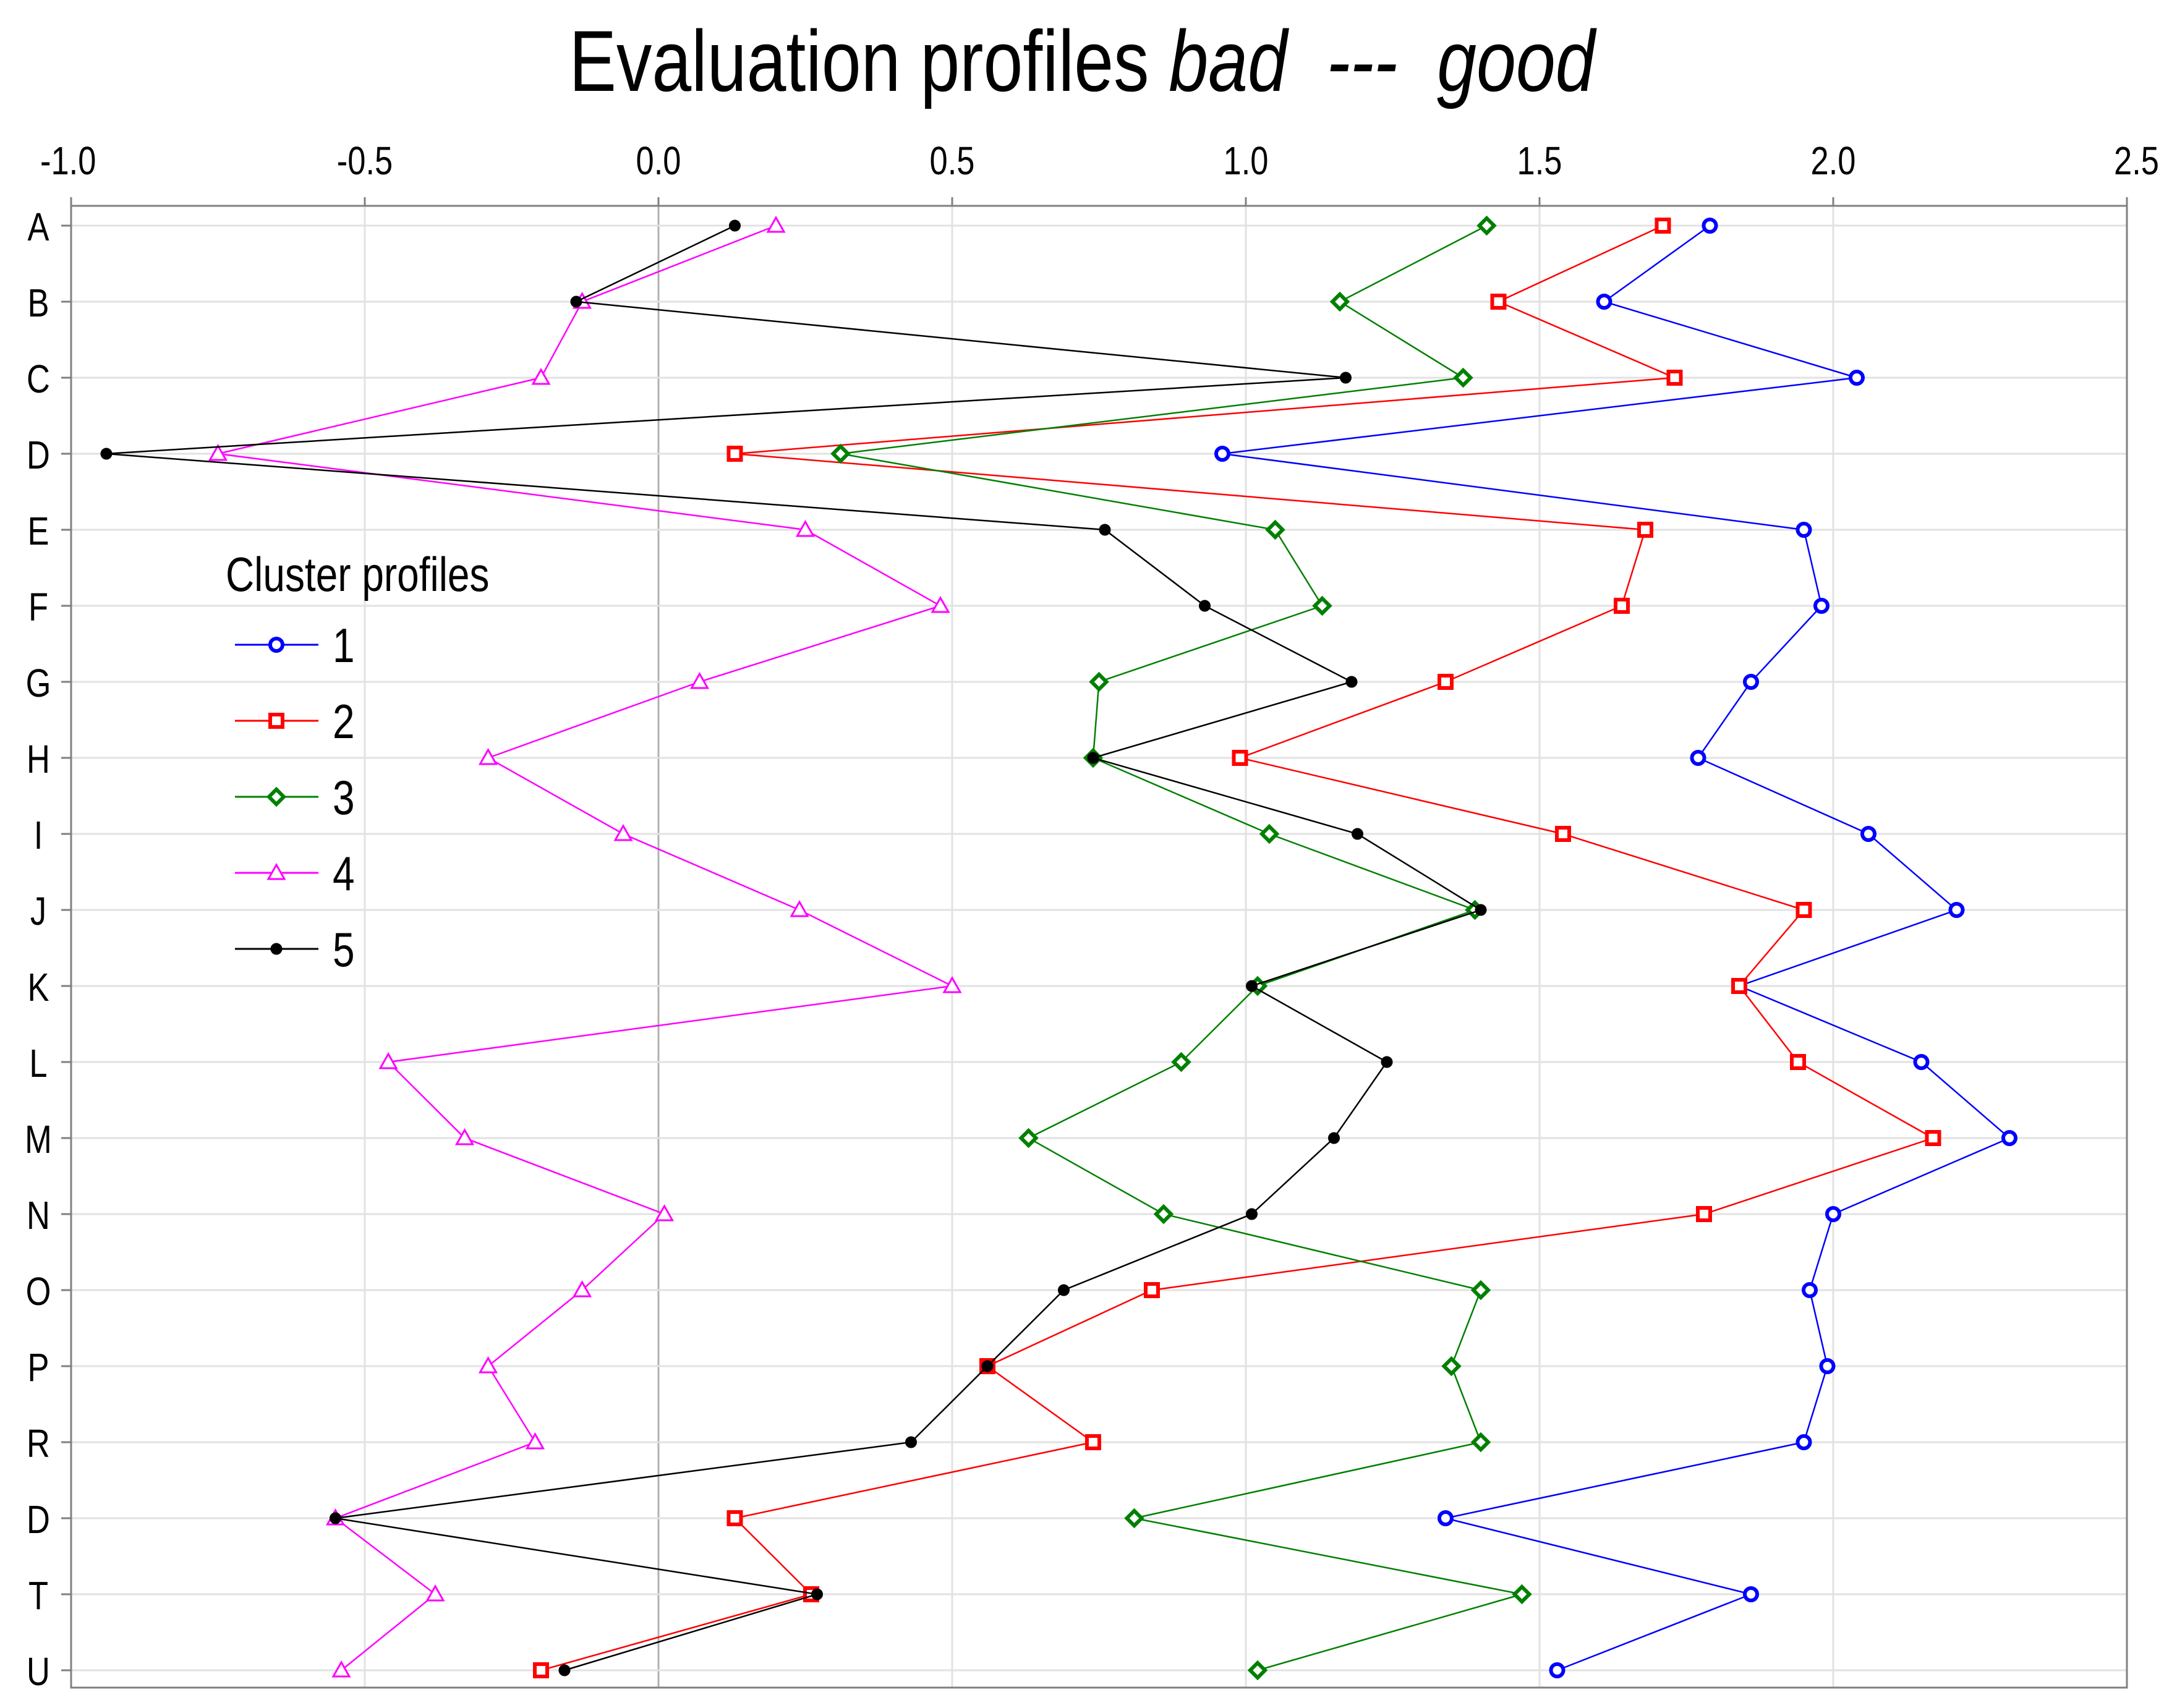 The width and height of the screenshot is (2164, 1708). I want to click on y-tick-label: K, so click(38, 988).